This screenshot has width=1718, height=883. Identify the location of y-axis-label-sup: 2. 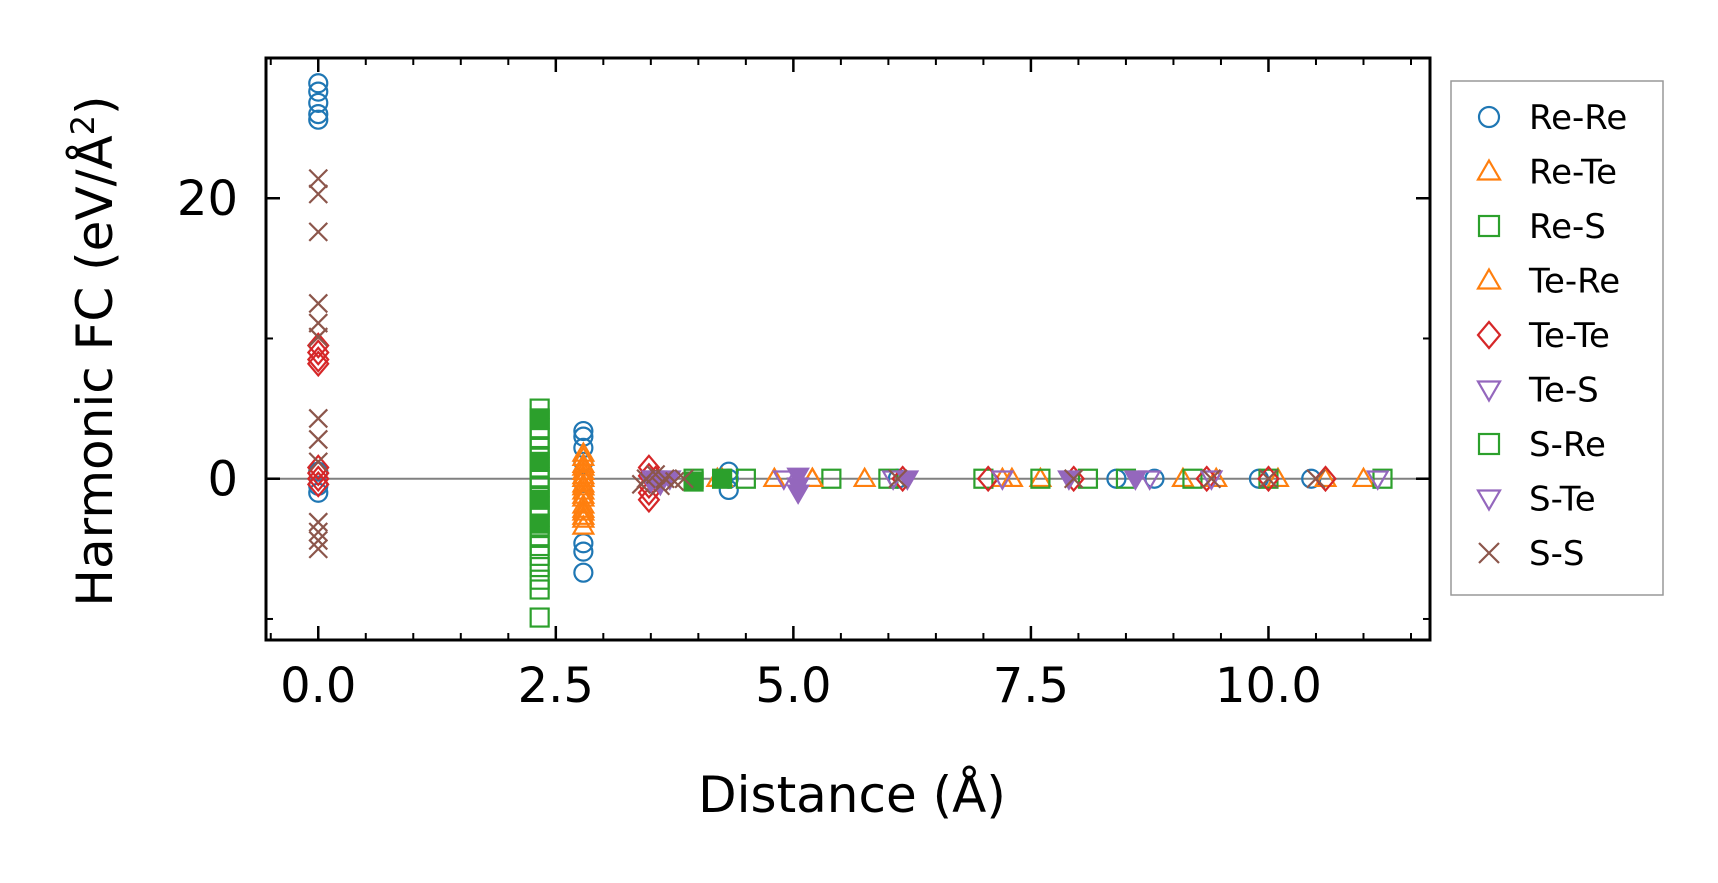
(83, 125).